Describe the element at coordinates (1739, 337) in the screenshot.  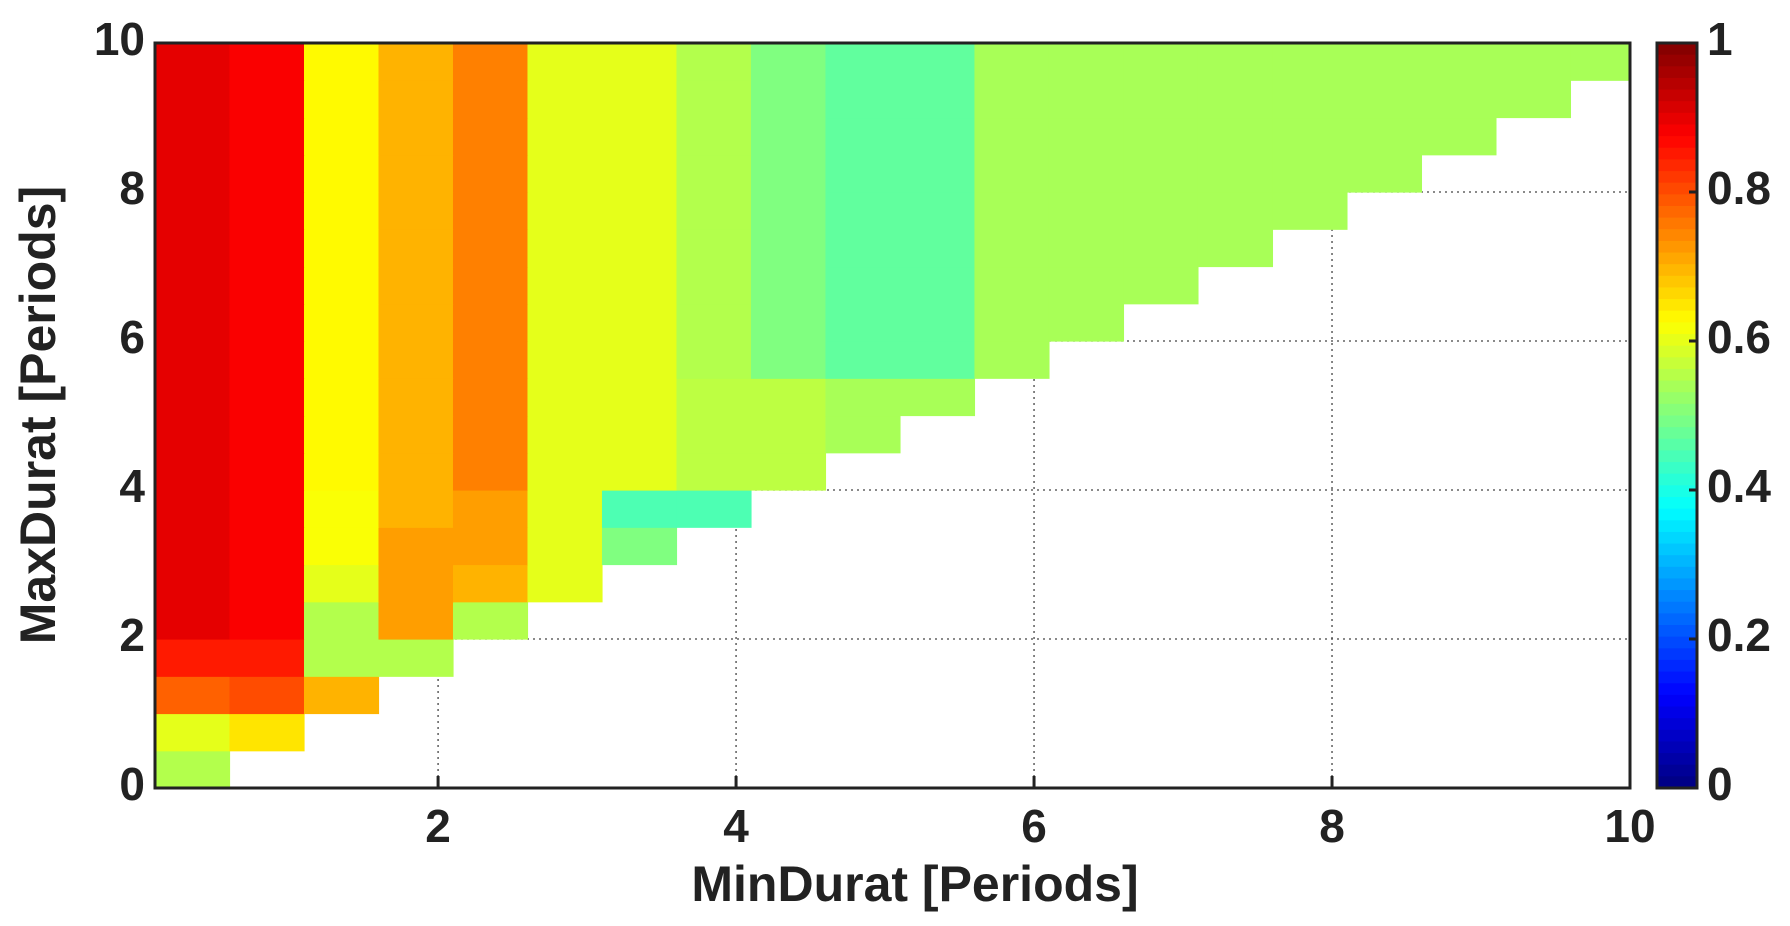
I see `colorbar-tick-label: 0.6` at that location.